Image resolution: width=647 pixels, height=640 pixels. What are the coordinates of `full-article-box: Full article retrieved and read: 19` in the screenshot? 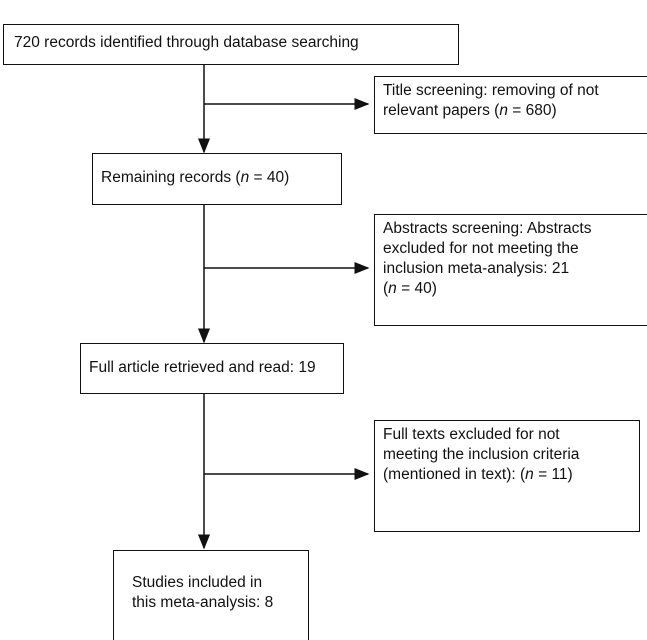 It's located at (212, 368).